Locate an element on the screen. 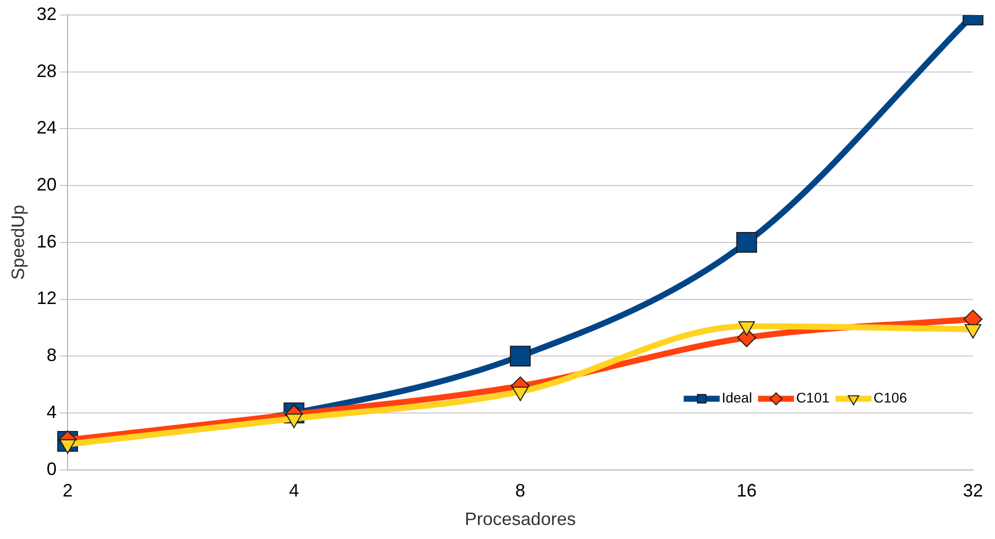 Image resolution: width=995 pixels, height=539 pixels. y-axis-title: SpeedUp is located at coordinates (18, 242).